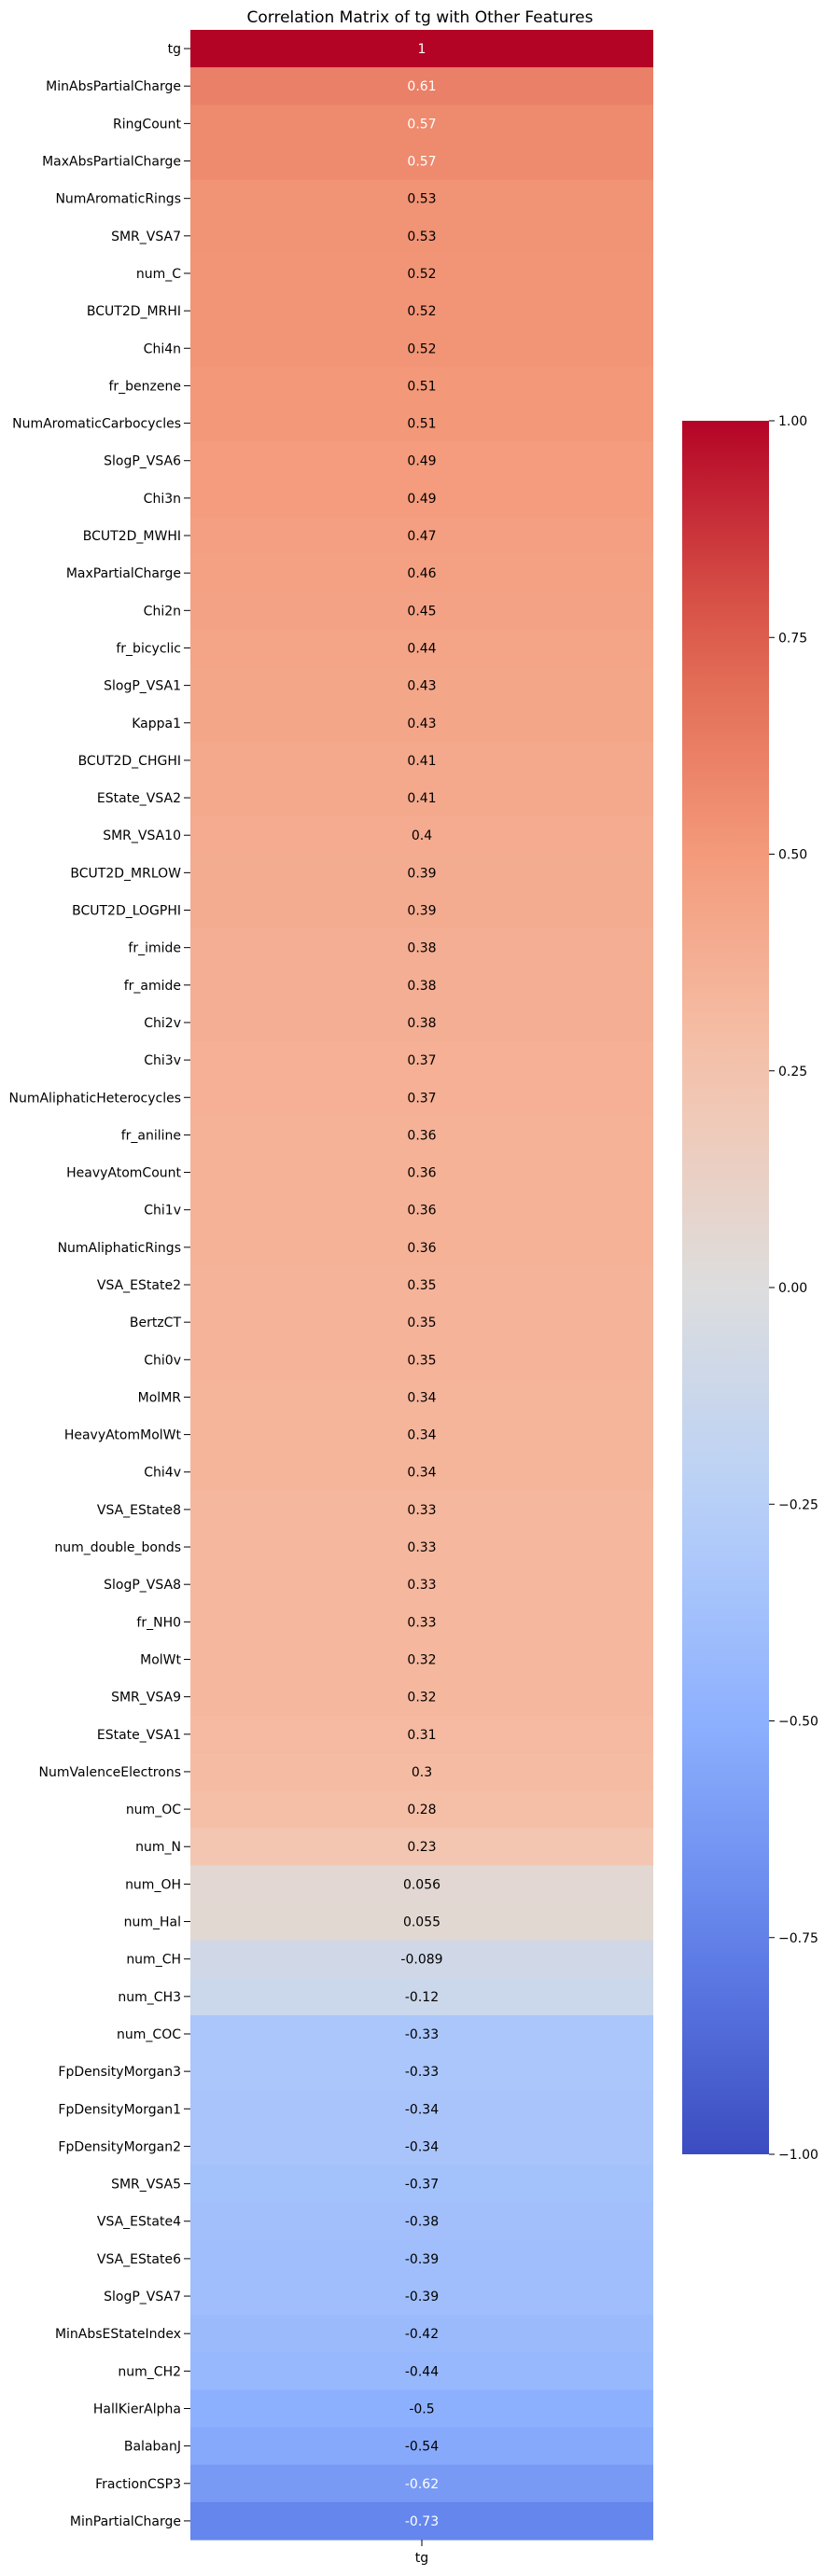 The image size is (825, 2576). I want to click on cell-value-label: 0.51, so click(421, 386).